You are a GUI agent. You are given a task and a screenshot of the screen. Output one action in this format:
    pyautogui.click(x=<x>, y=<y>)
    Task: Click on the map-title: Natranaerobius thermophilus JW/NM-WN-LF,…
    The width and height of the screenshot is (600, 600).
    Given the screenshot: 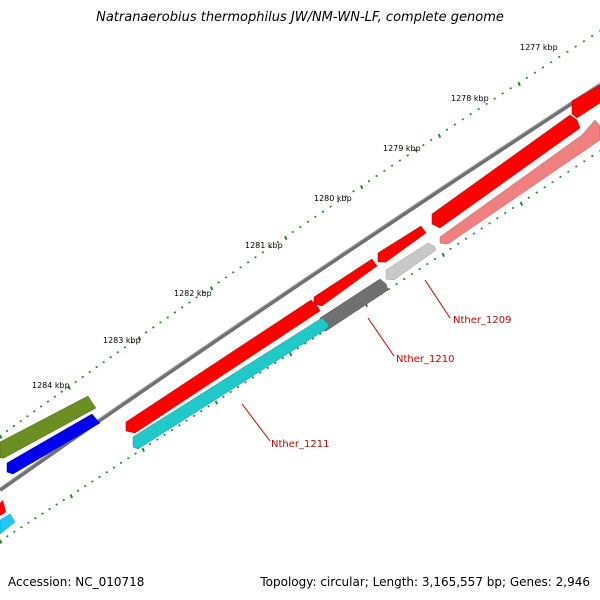 What is the action you would take?
    pyautogui.click(x=300, y=17)
    